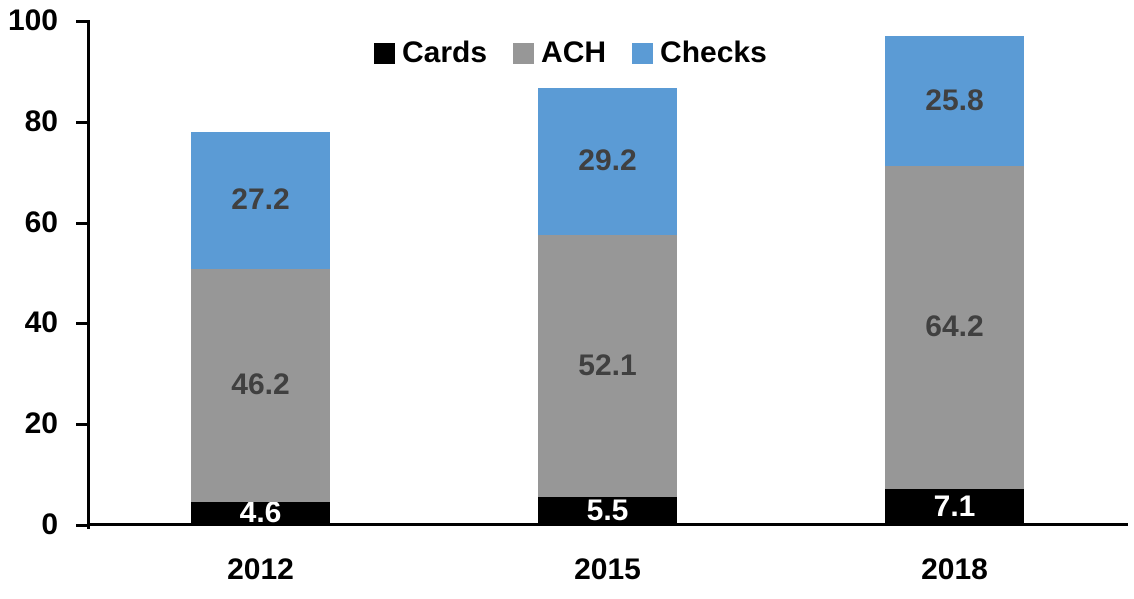  What do you see at coordinates (607, 569) in the screenshot?
I see `x-tick-label-2015: 2015` at bounding box center [607, 569].